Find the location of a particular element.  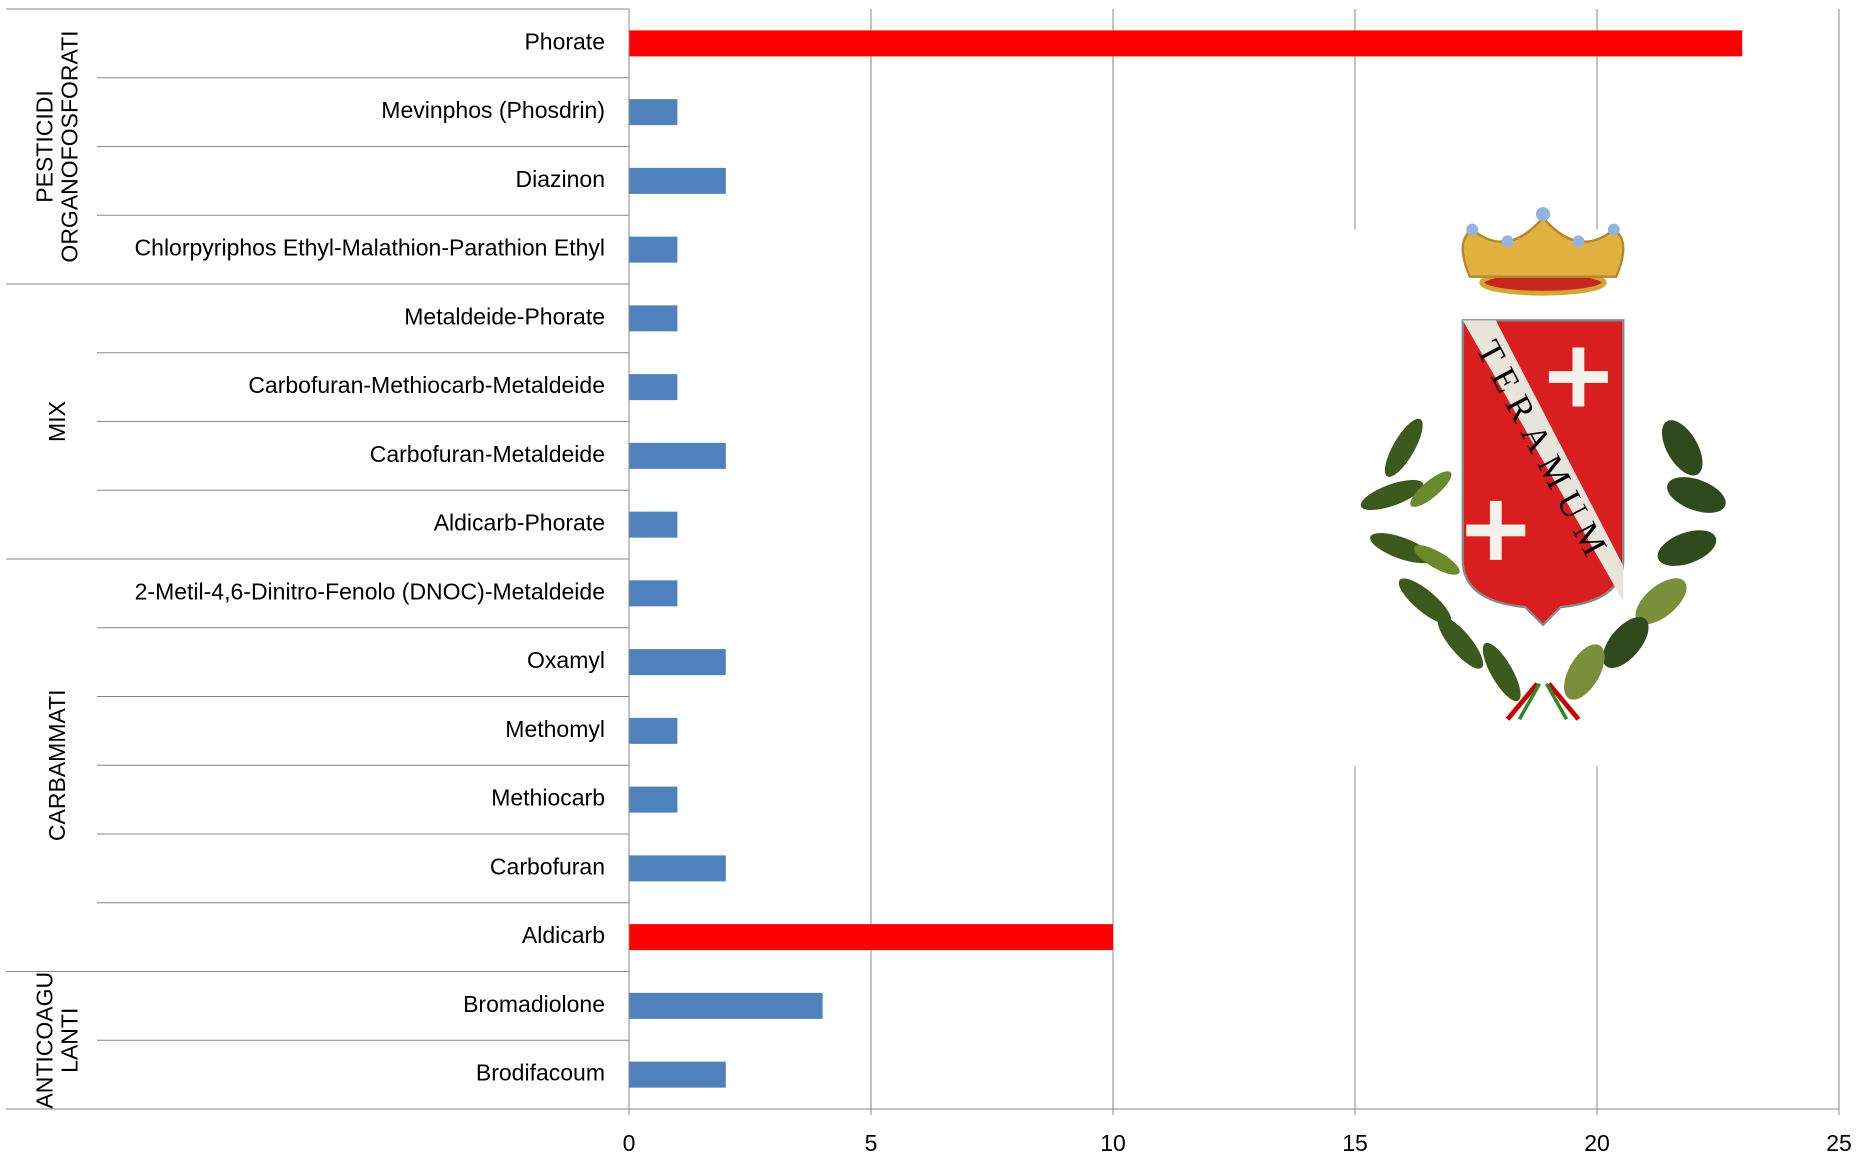

group-label: LANTI is located at coordinates (70, 1040).